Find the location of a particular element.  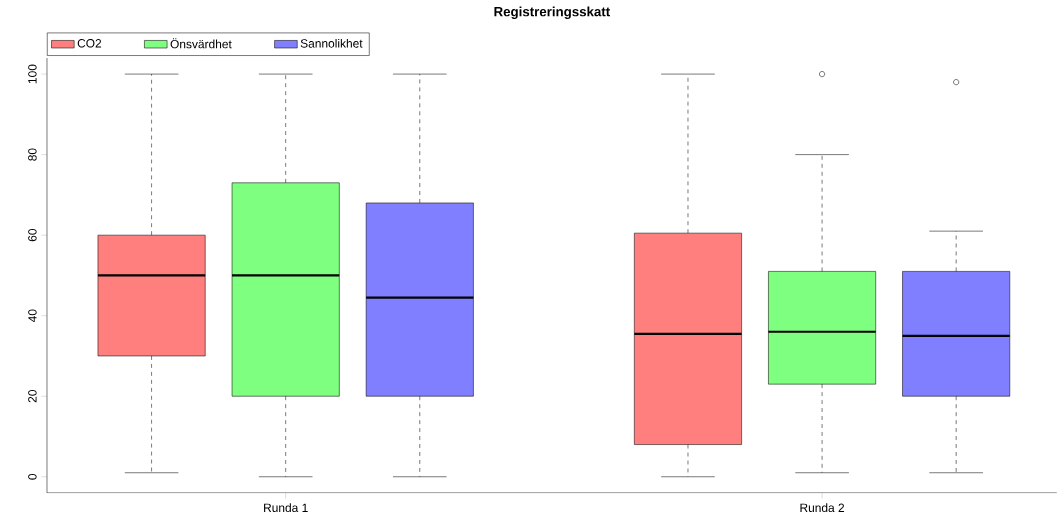

y-tick-label: 40 is located at coordinates (32, 316).